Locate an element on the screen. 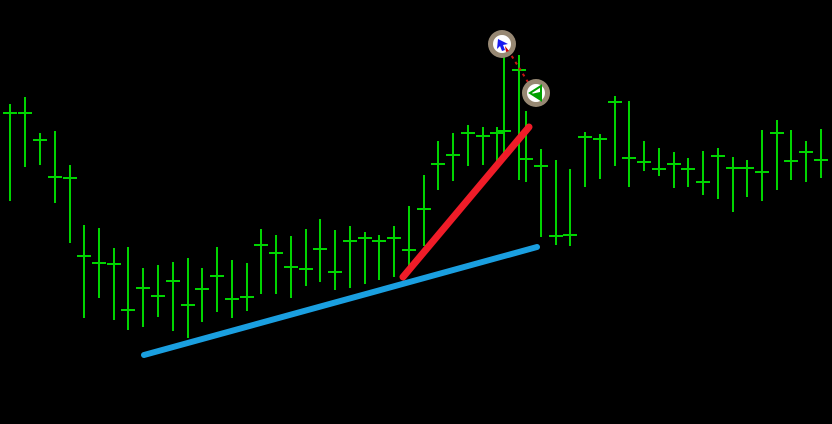 This screenshot has width=832, height=424. markers-group is located at coordinates (519, 68).